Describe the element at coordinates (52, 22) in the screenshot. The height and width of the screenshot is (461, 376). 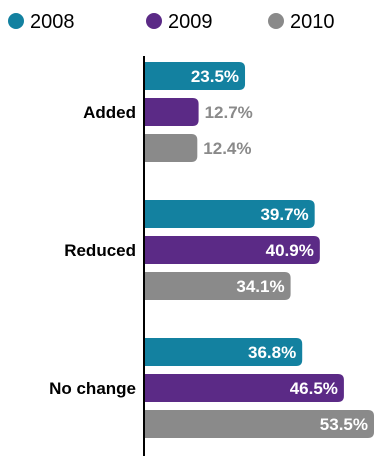
I see `legend-label-2008: 2008` at that location.